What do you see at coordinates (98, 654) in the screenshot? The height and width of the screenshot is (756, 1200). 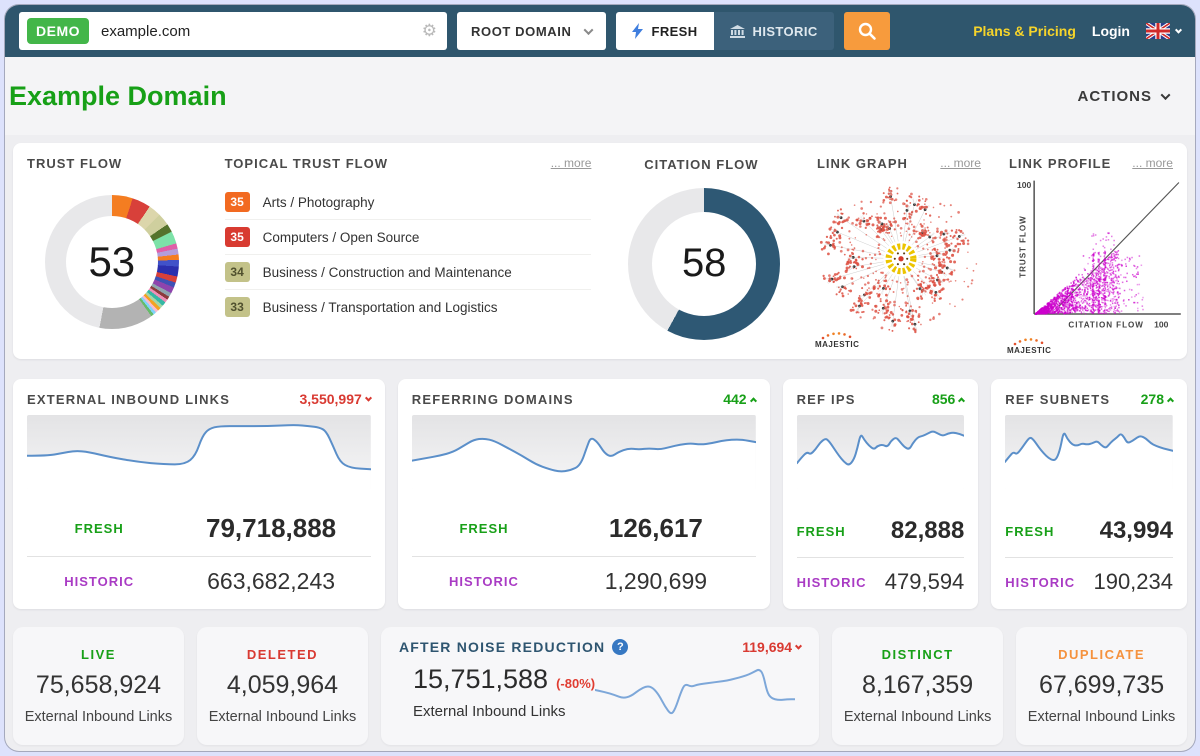 I see `live-label: LIVE` at bounding box center [98, 654].